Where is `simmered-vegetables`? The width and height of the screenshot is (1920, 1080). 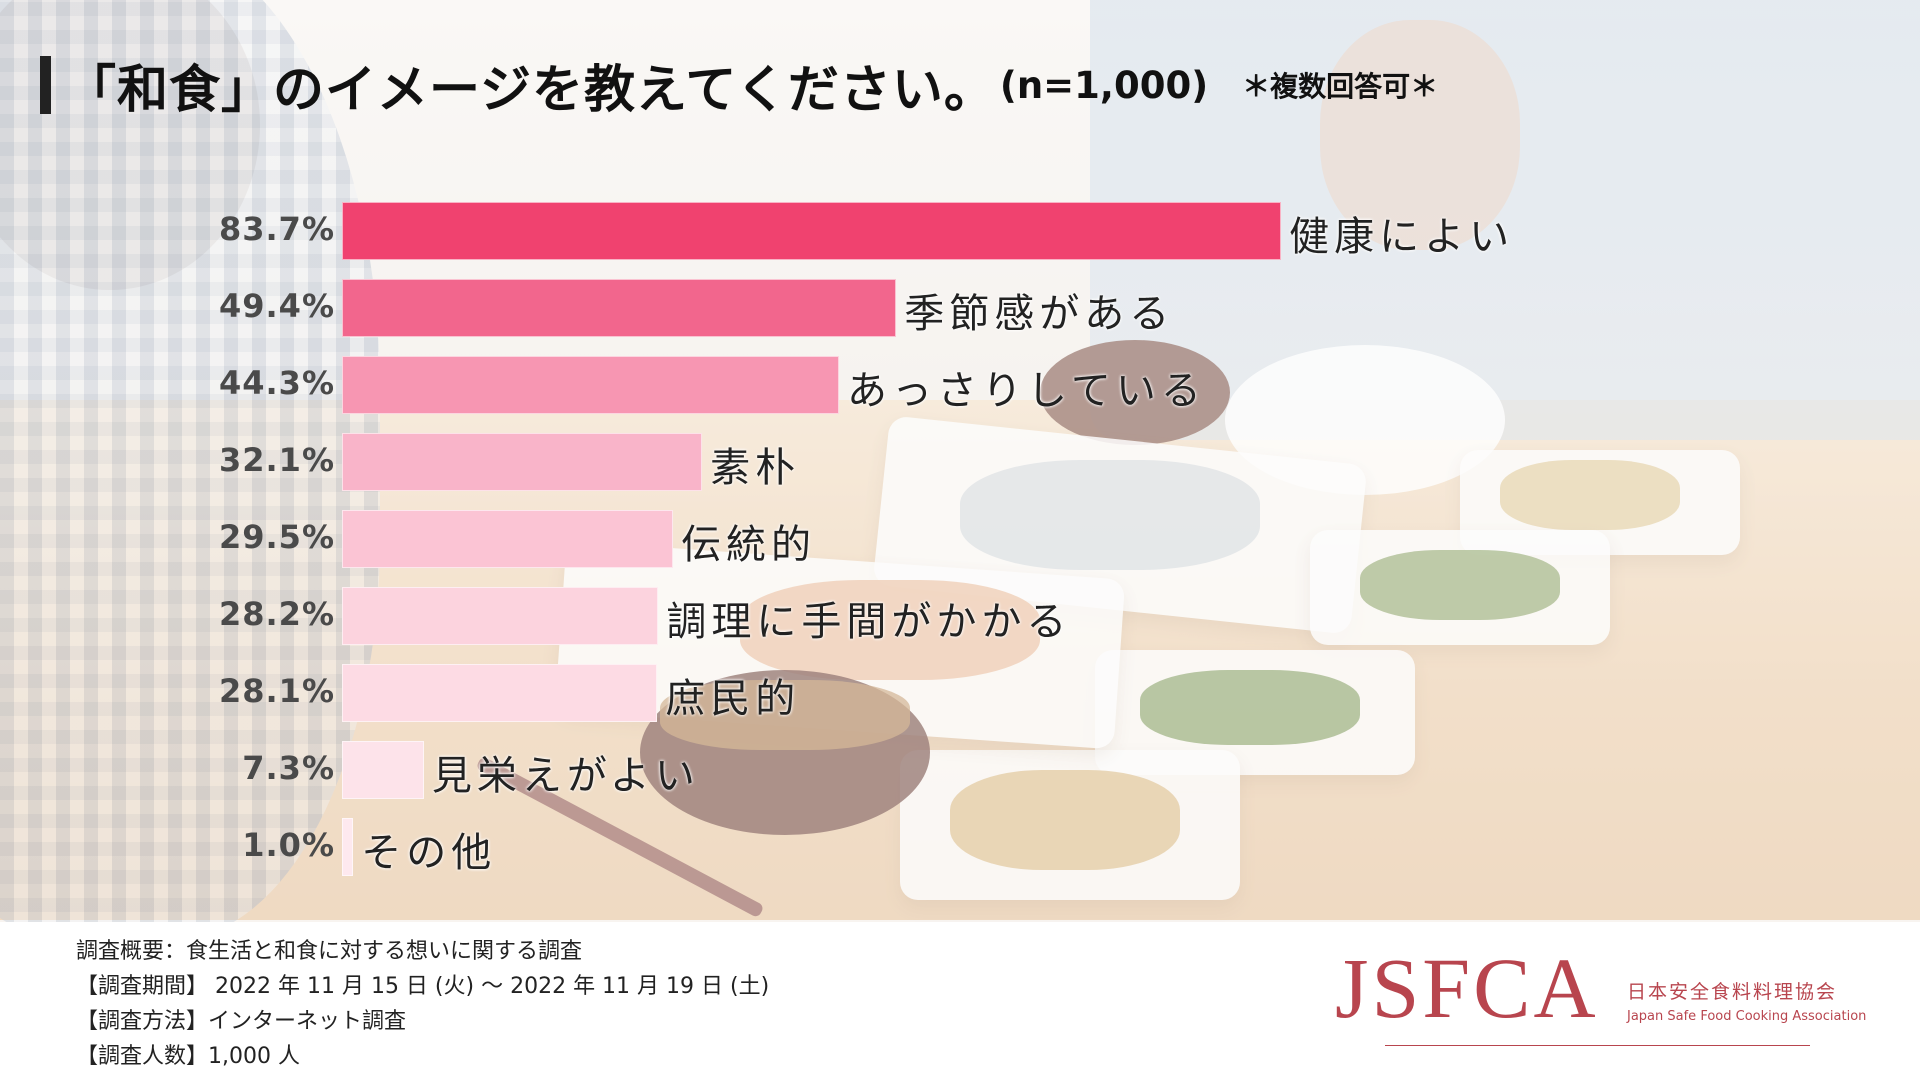
simmered-vegetables is located at coordinates (1590, 495).